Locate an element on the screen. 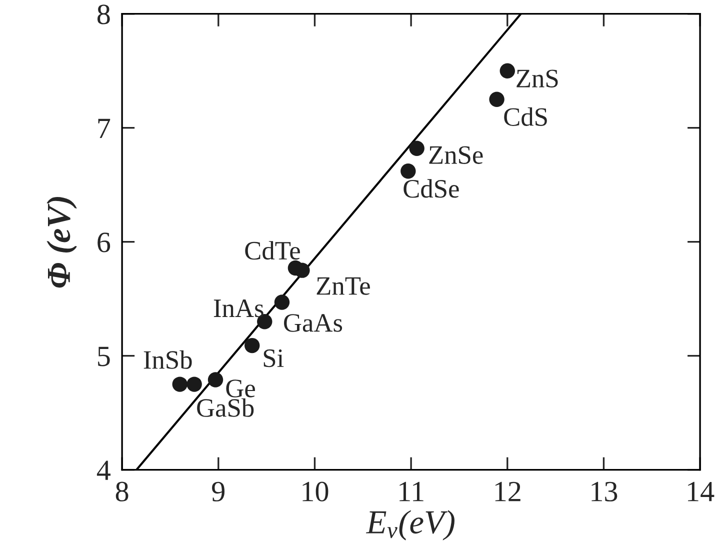 The width and height of the screenshot is (718, 554). annotation: GaSb is located at coordinates (225, 407).